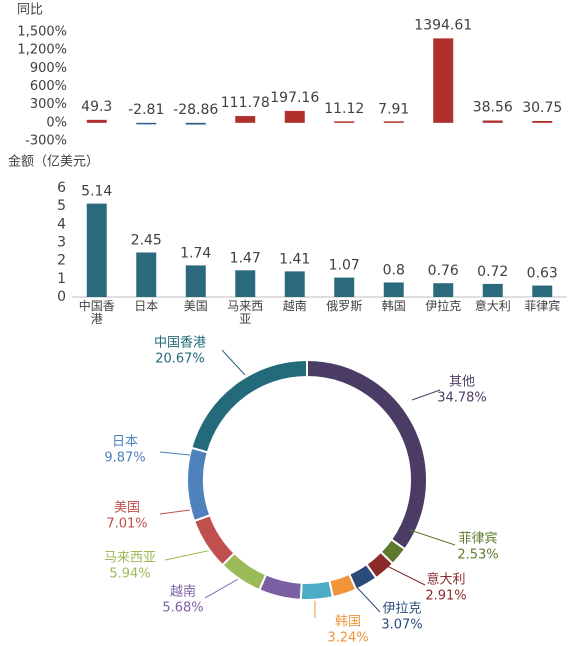  Describe the element at coordinates (393, 109) in the screenshot. I see `value-label: 7.91` at that location.